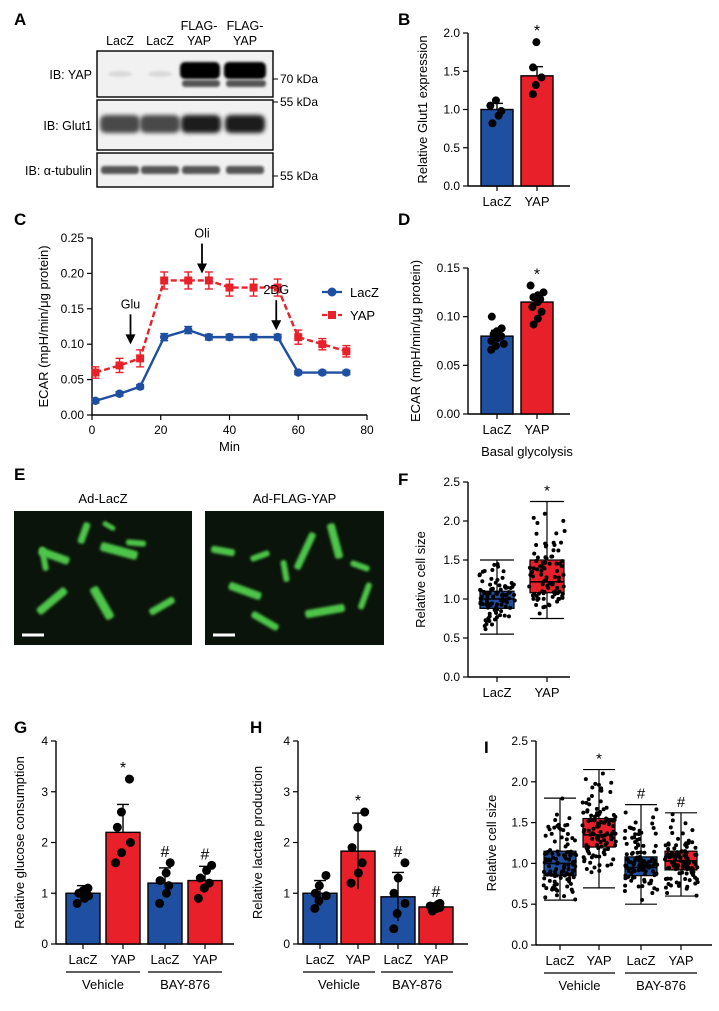  Describe the element at coordinates (519, 782) in the screenshot. I see `y-tick-label: 2.0` at that location.